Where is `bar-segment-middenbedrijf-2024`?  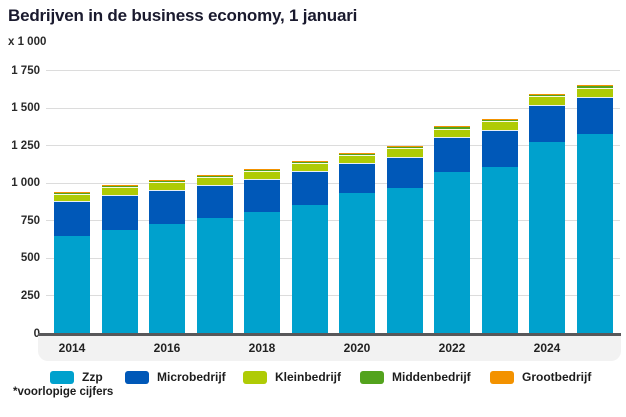 bar-segment-middenbedrijf-2024 is located at coordinates (547, 95).